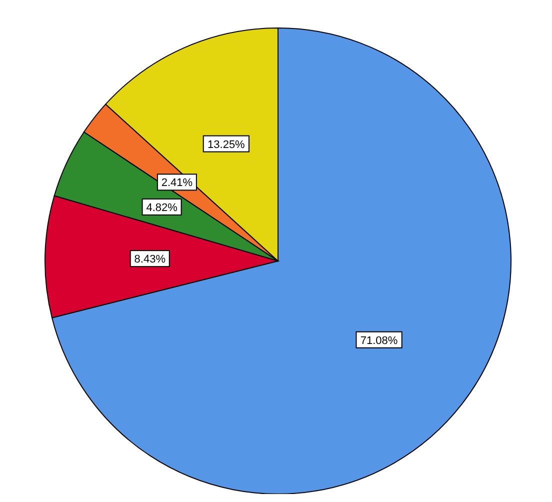 This screenshot has height=502, width=552. Describe the element at coordinates (162, 208) in the screenshot. I see `data-label: 4.82%` at that location.